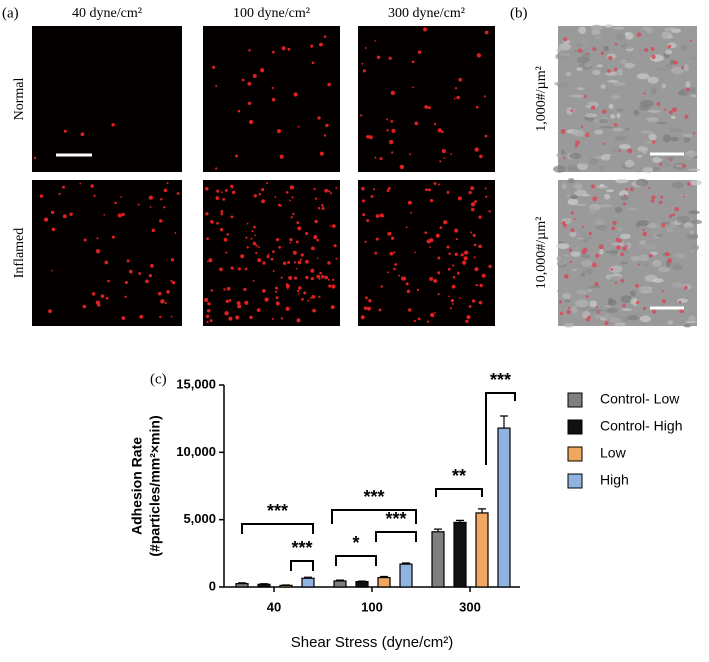 The width and height of the screenshot is (709, 662). Describe the element at coordinates (470, 606) in the screenshot. I see `x-tick-label: 300` at that location.